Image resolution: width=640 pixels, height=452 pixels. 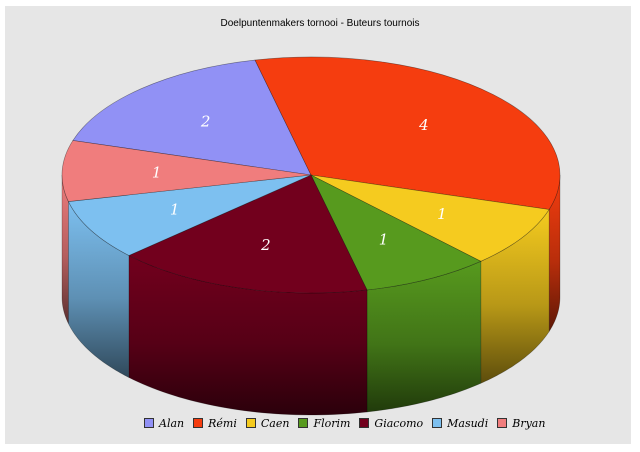 I want to click on value-label-alan: 2, so click(x=205, y=122).